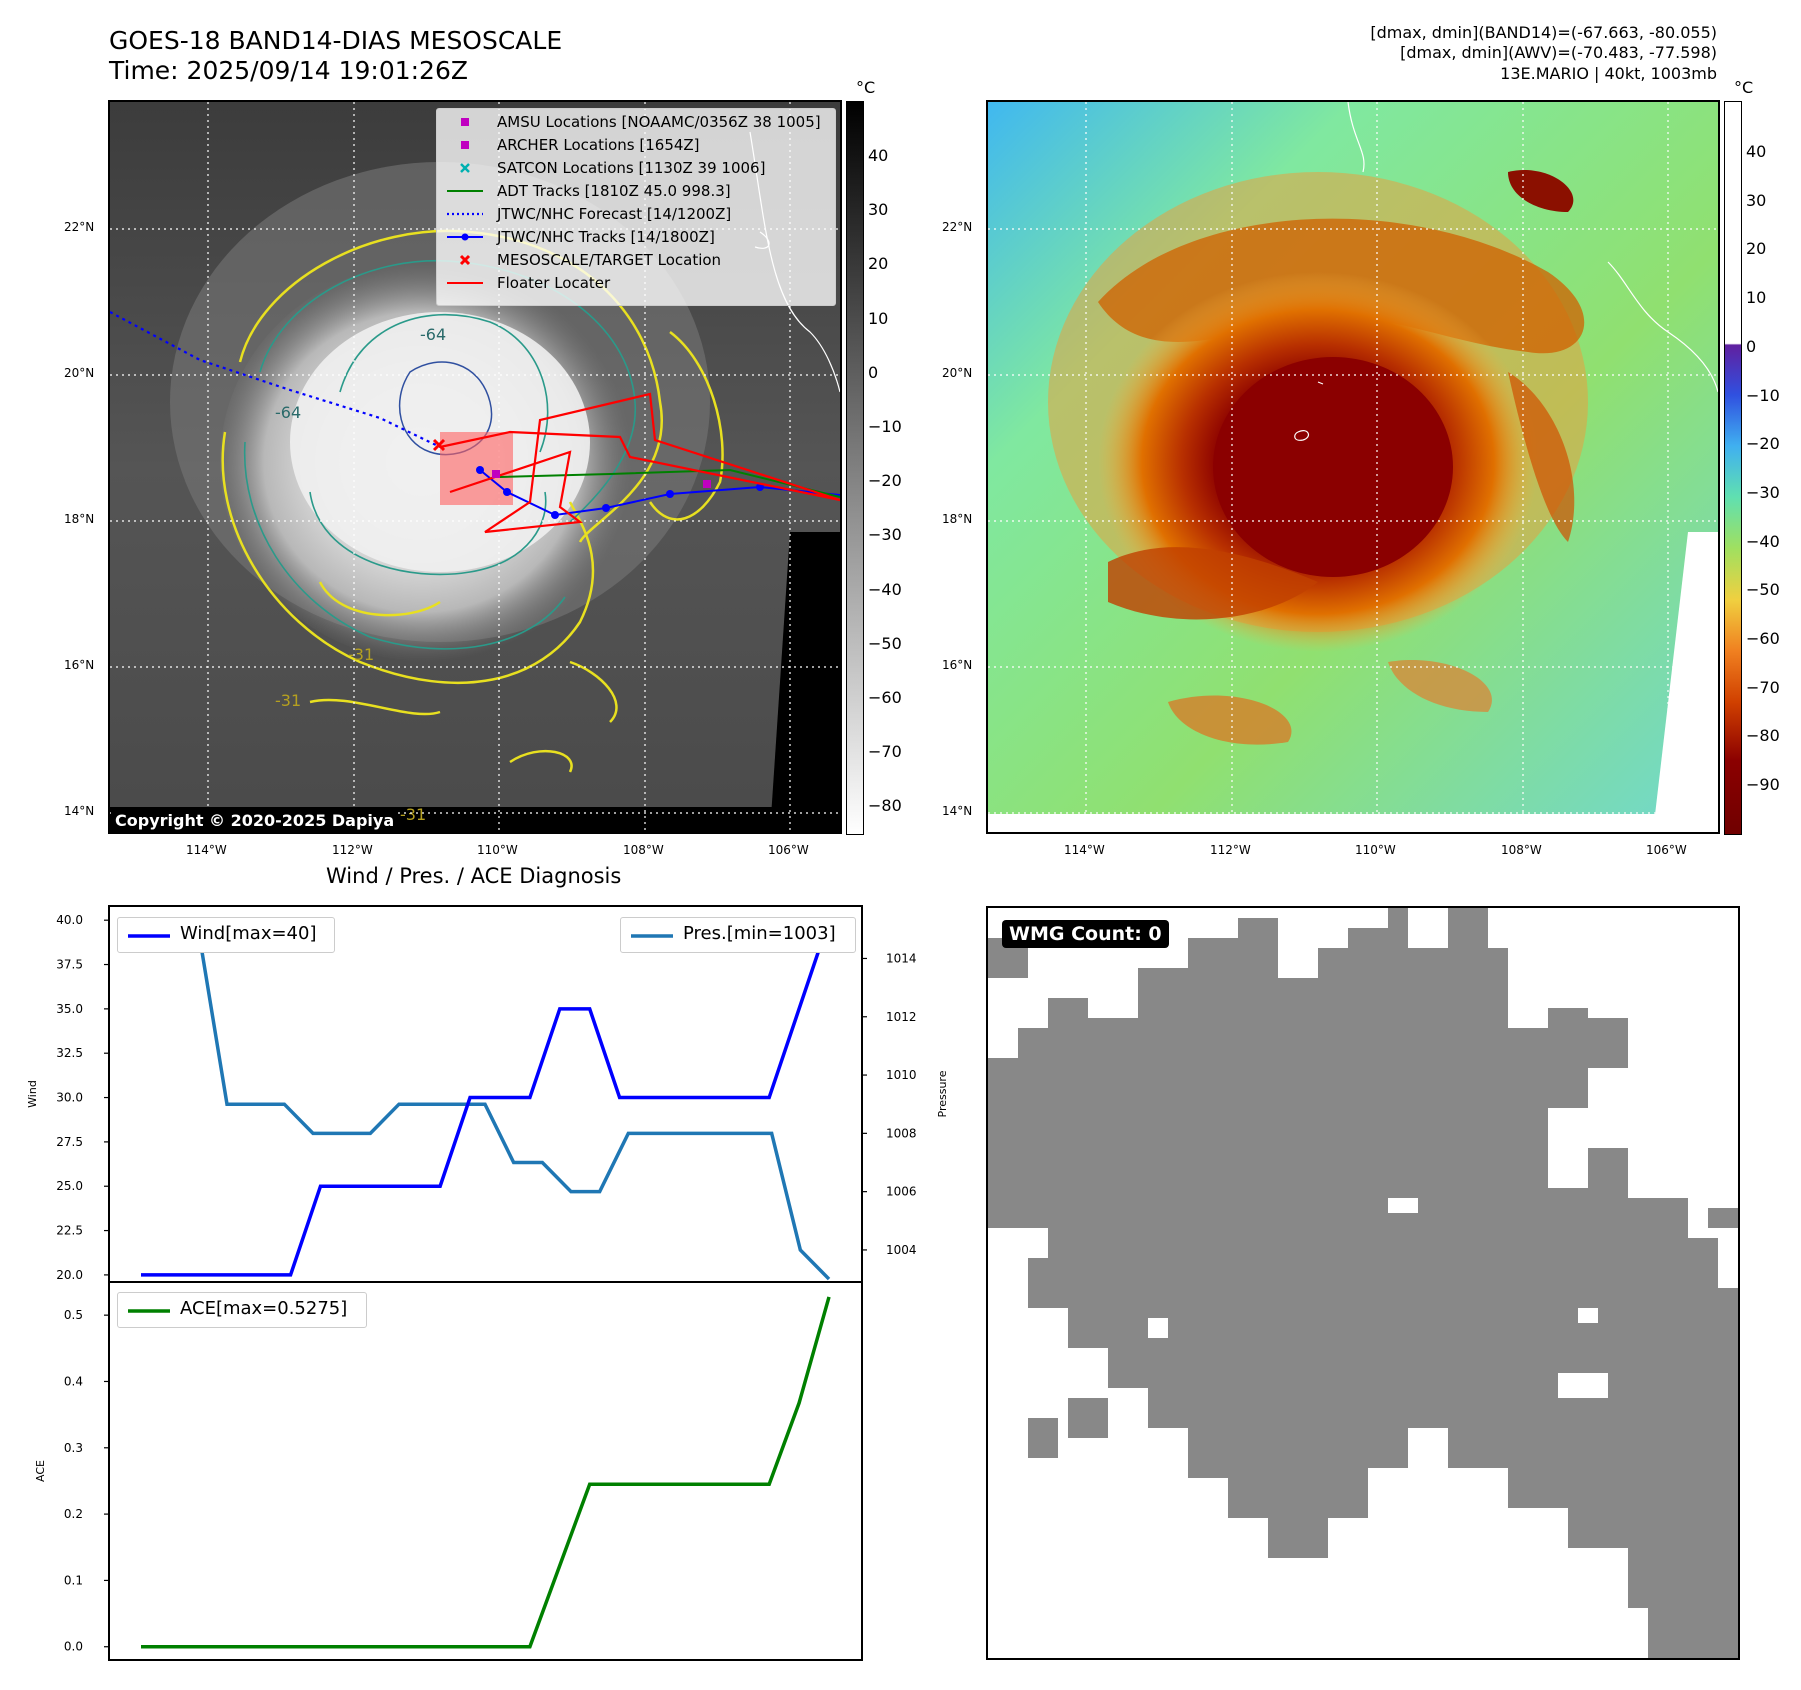 This screenshot has width=1801, height=1690. What do you see at coordinates (248, 933) in the screenshot?
I see `wind-legend-label: Wind[max=40]` at bounding box center [248, 933].